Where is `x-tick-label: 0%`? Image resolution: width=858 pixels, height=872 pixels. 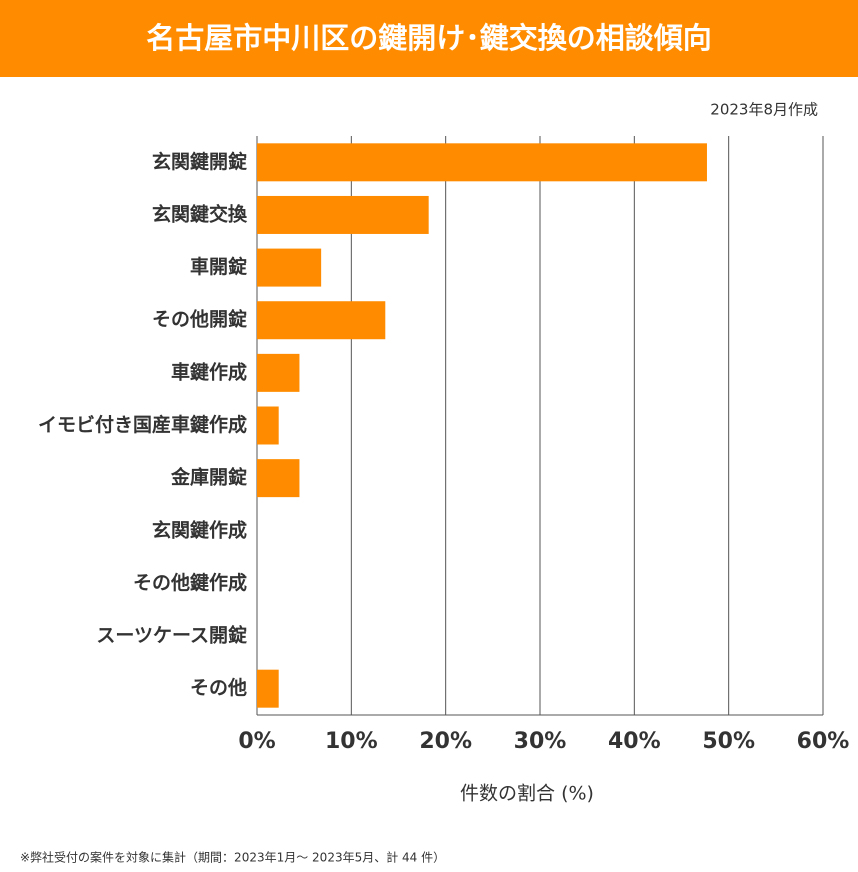
x-tick-label: 0% is located at coordinates (256, 741).